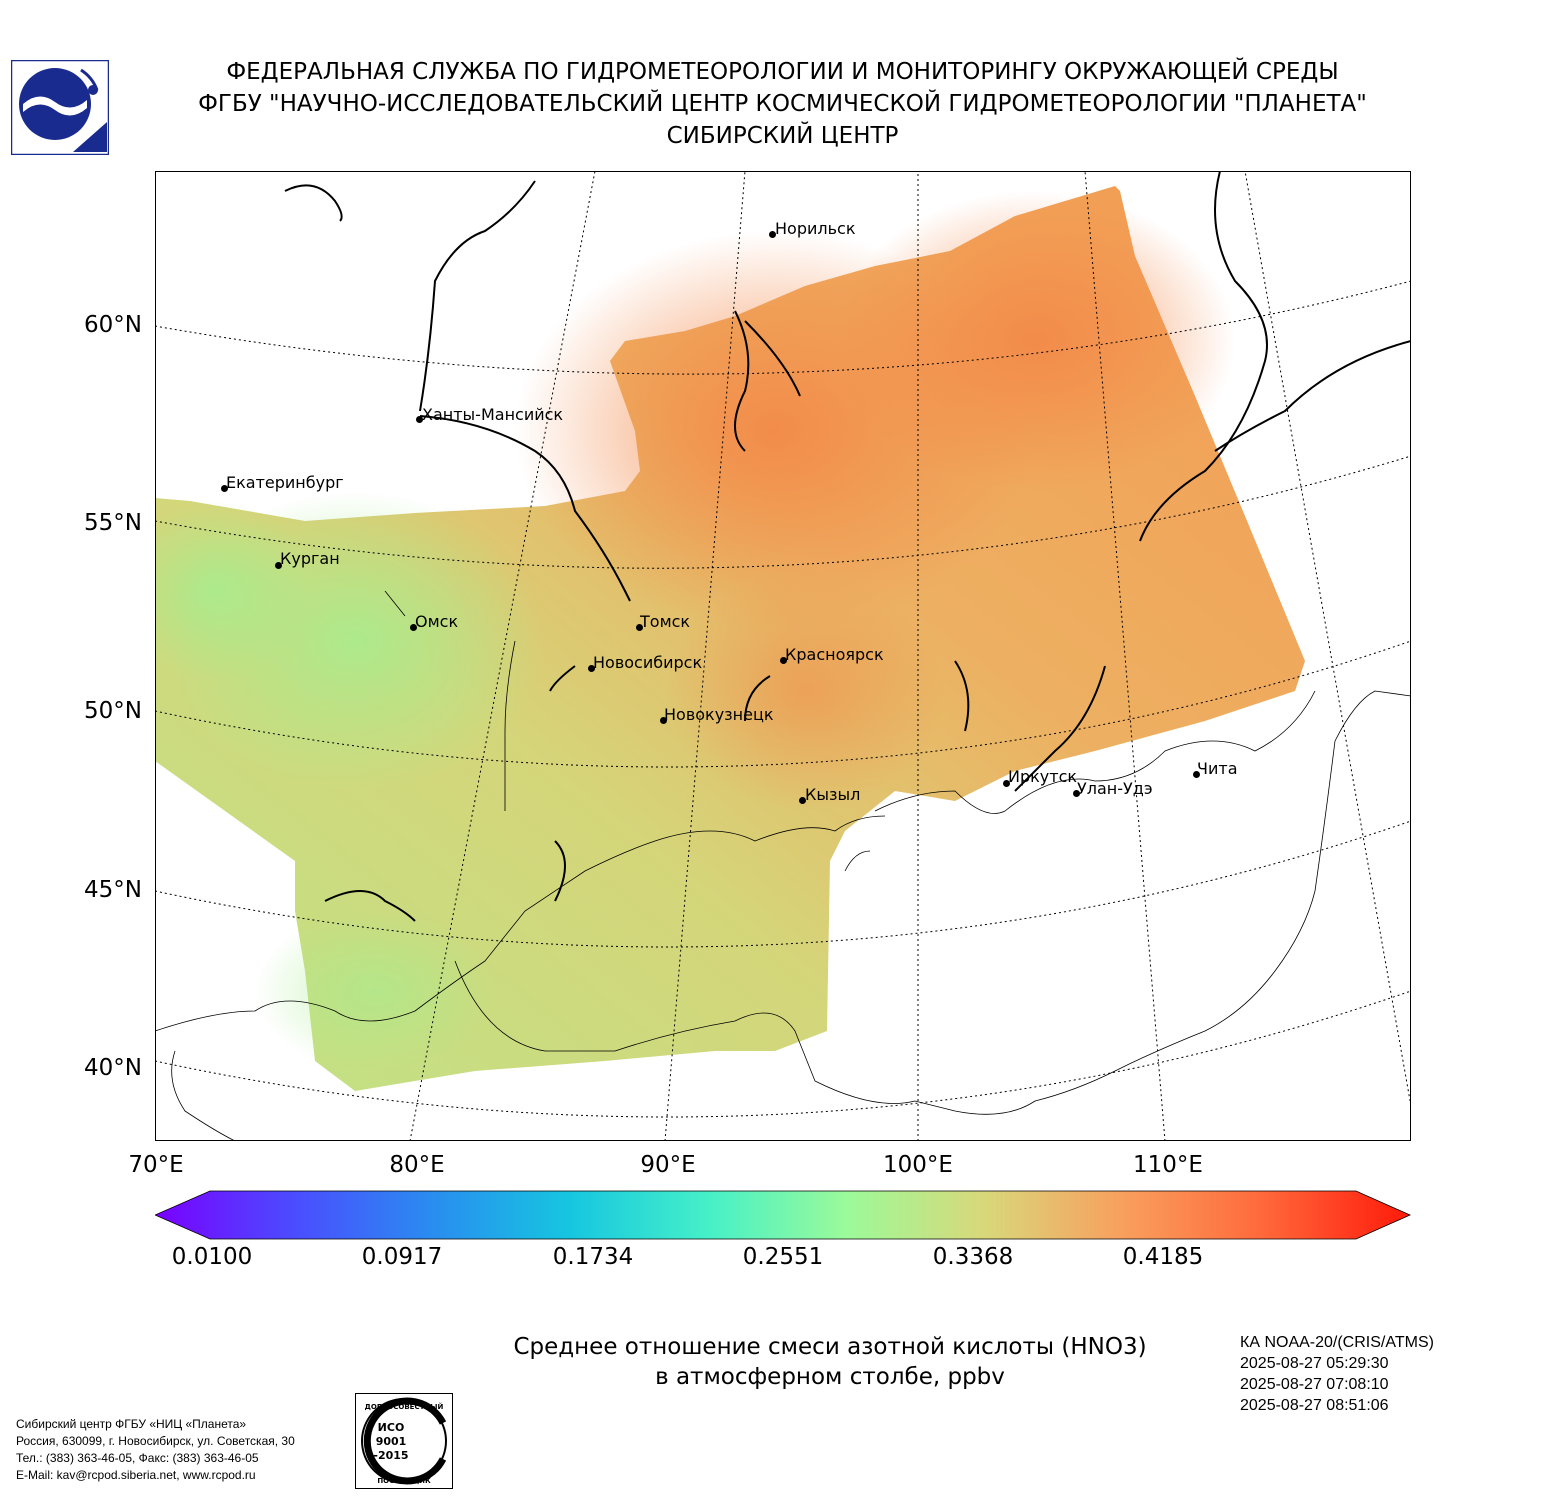  What do you see at coordinates (391, 1427) in the screenshot?
I see `svg-text: ИСО` at bounding box center [391, 1427].